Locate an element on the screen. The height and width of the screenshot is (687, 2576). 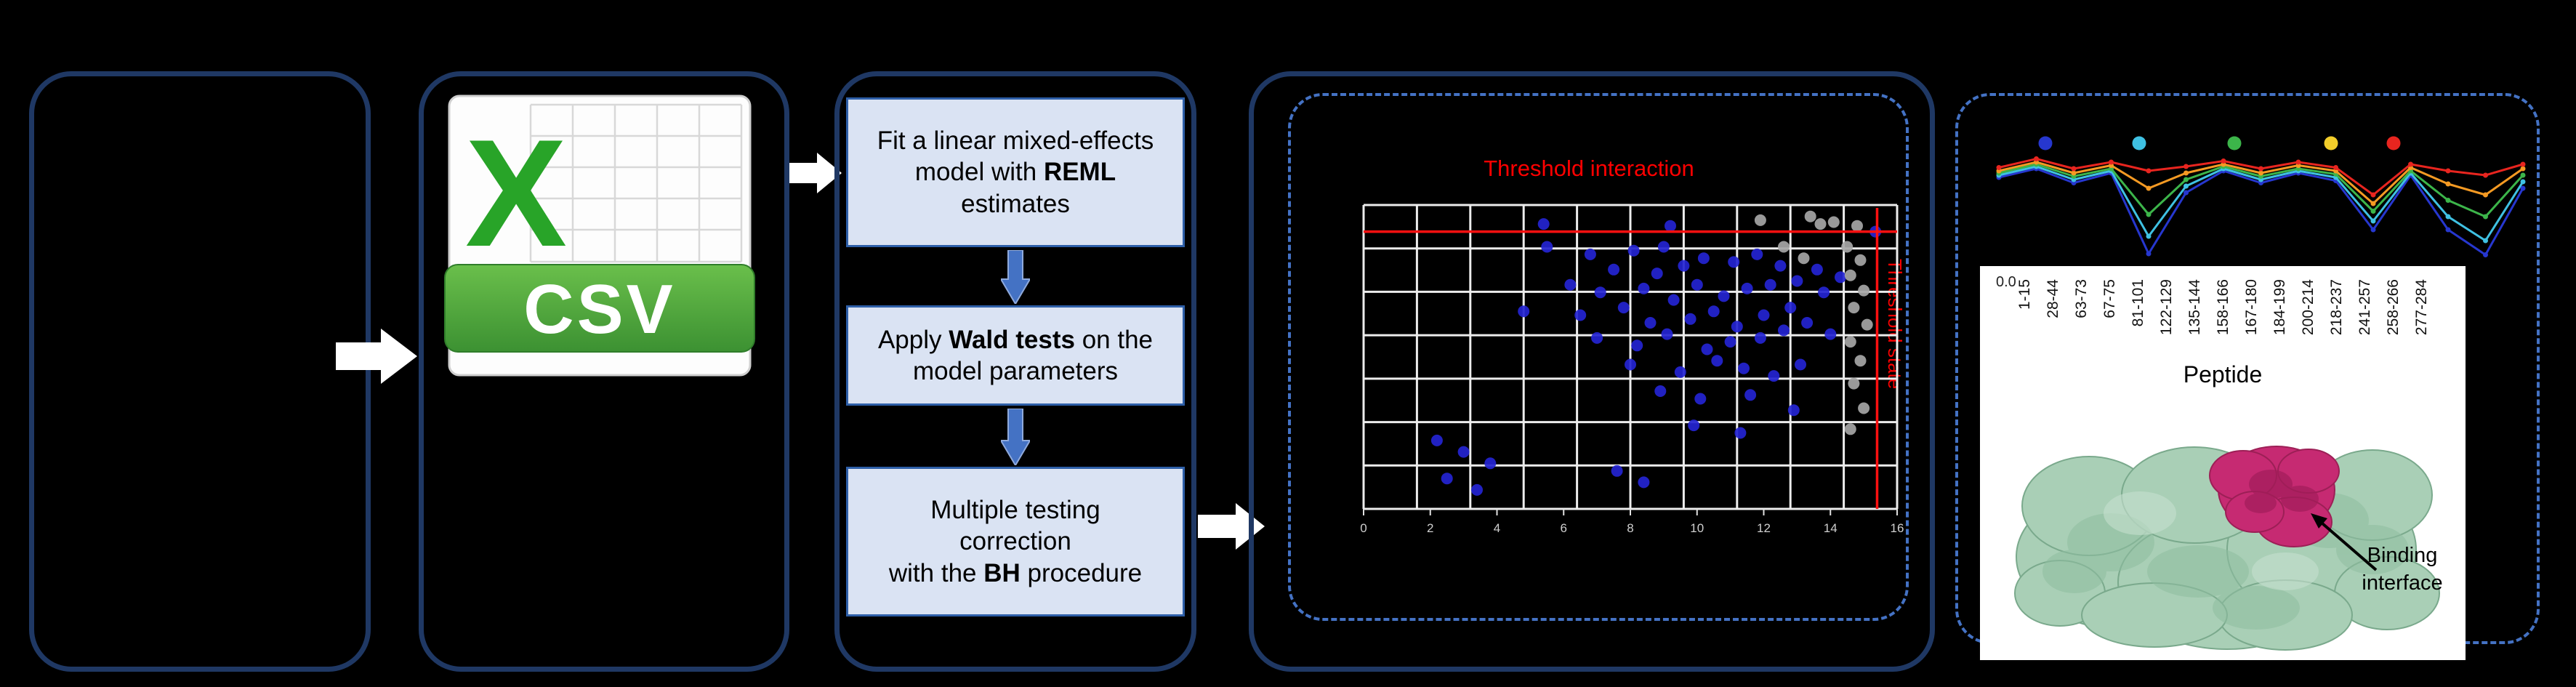
step-text-bold: Wald tests is located at coordinates (1012, 339).